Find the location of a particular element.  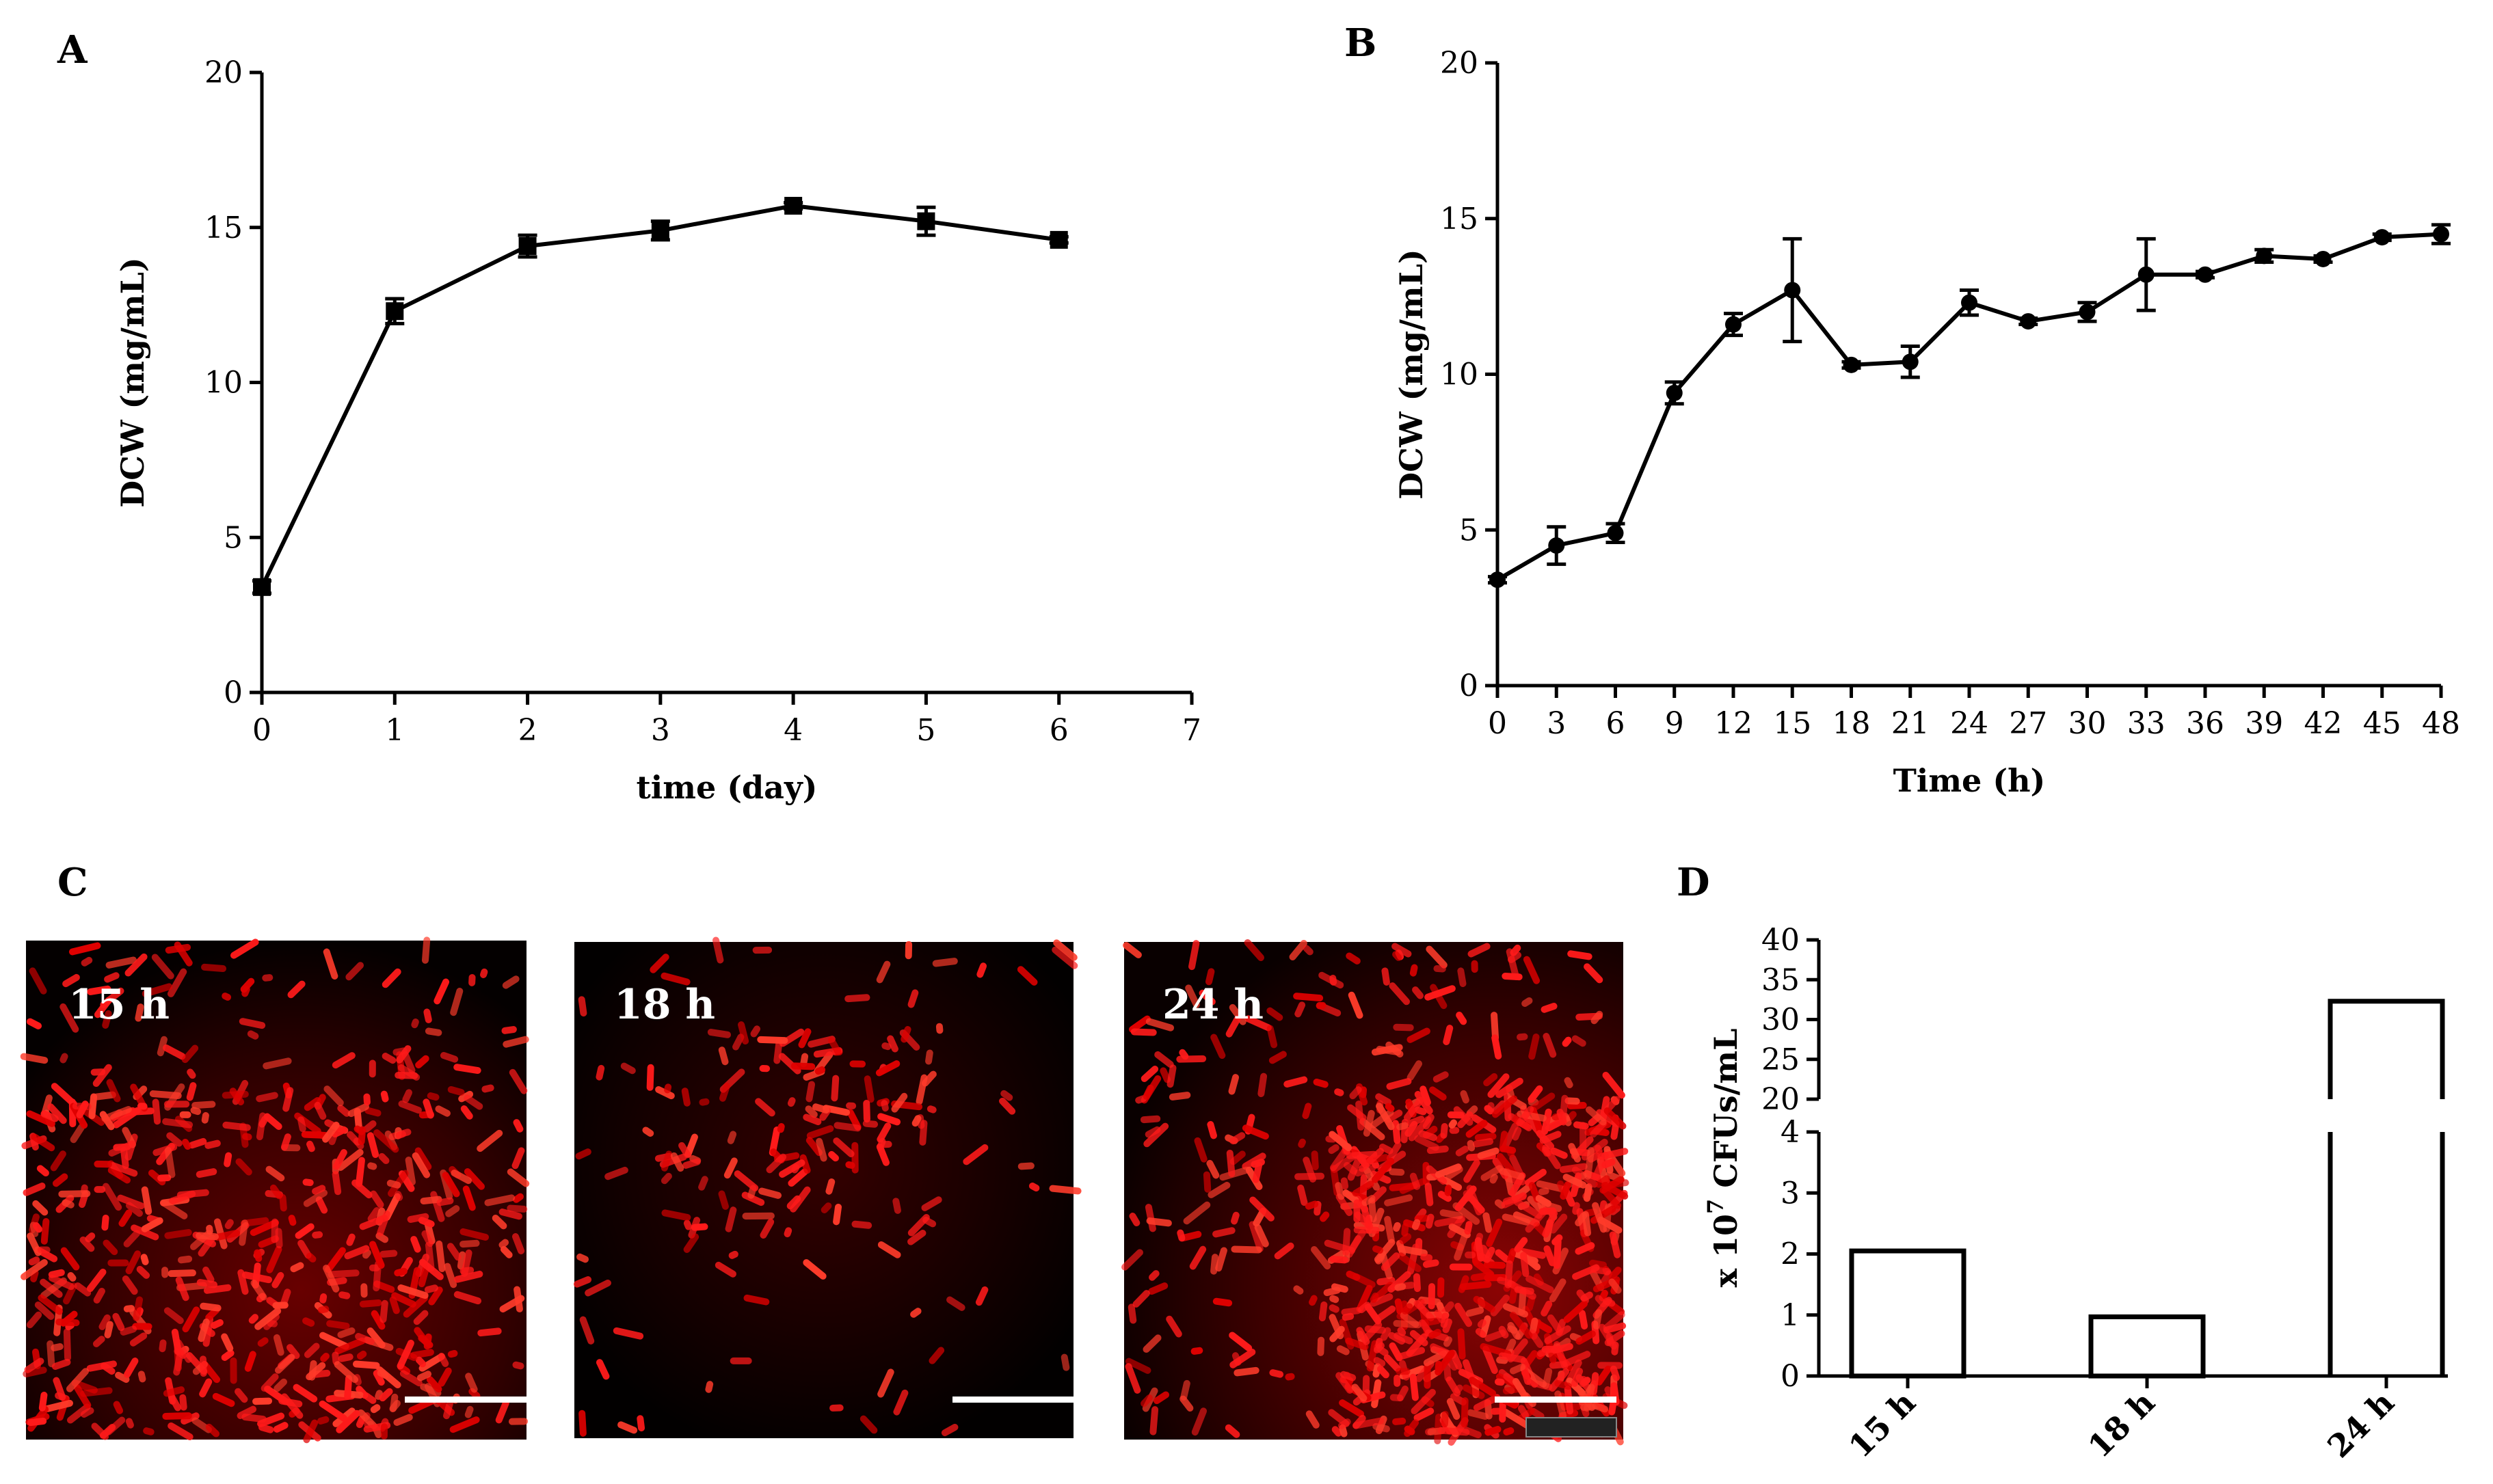

chart-d-y-tick-label: 4 is located at coordinates (1791, 1132).